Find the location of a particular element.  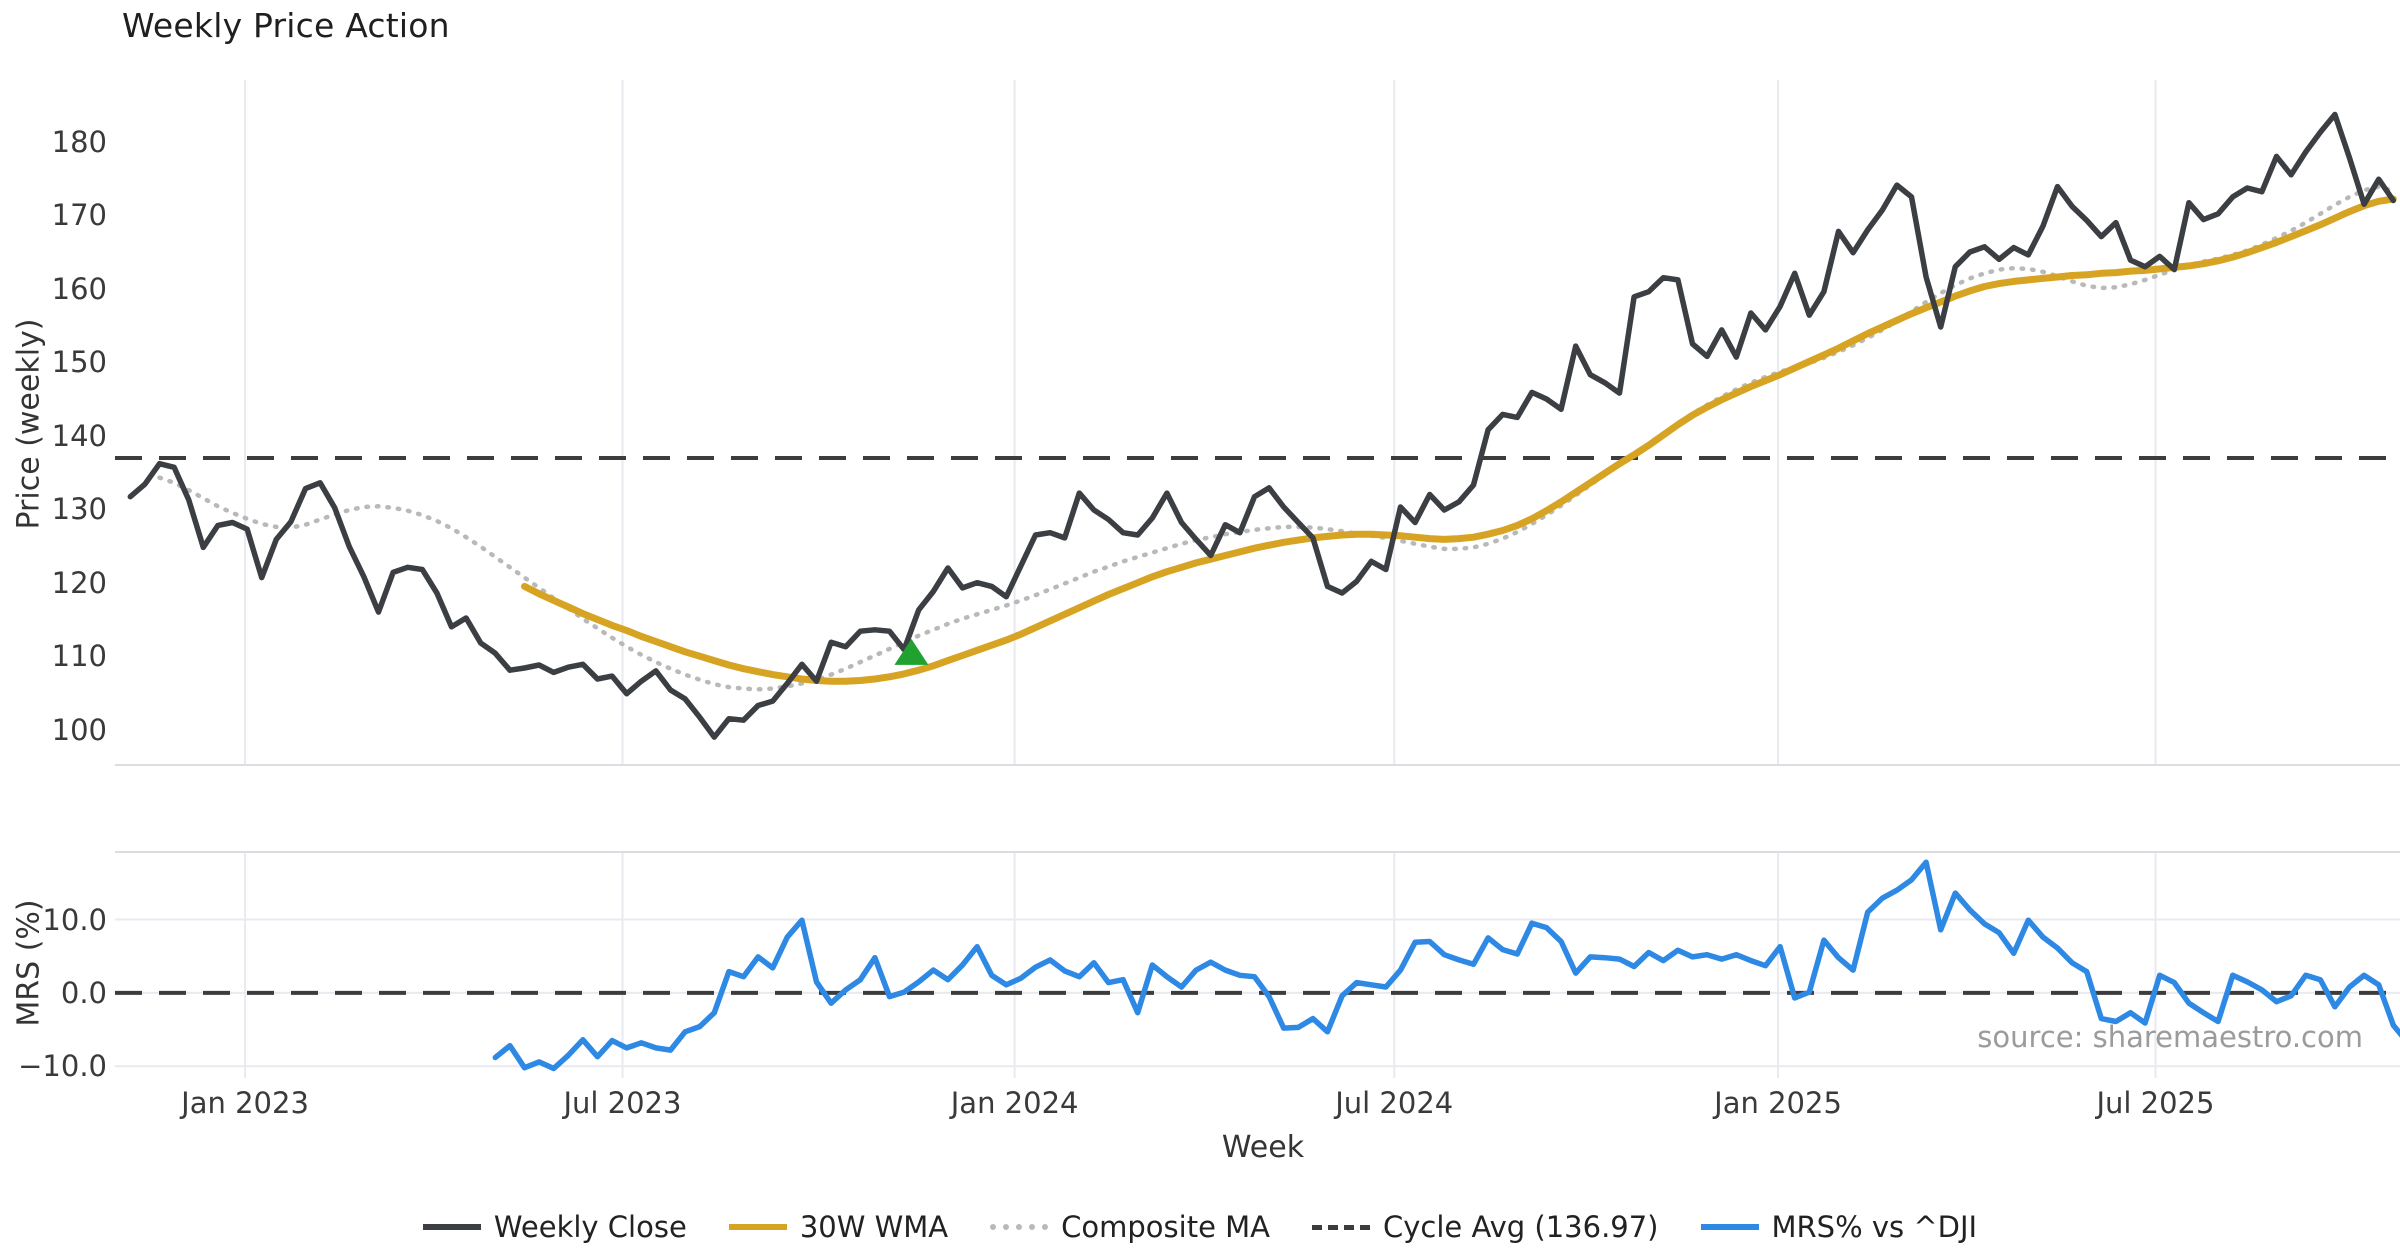

price-tick-label: 180 is located at coordinates (79, 141).